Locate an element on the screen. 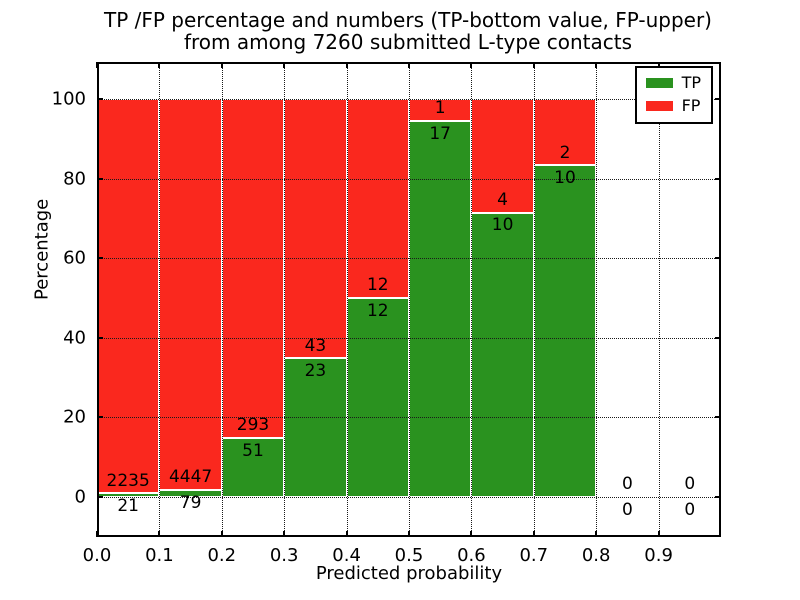 The width and height of the screenshot is (800, 600). legend-swatch-fp-icon is located at coordinates (659, 106).